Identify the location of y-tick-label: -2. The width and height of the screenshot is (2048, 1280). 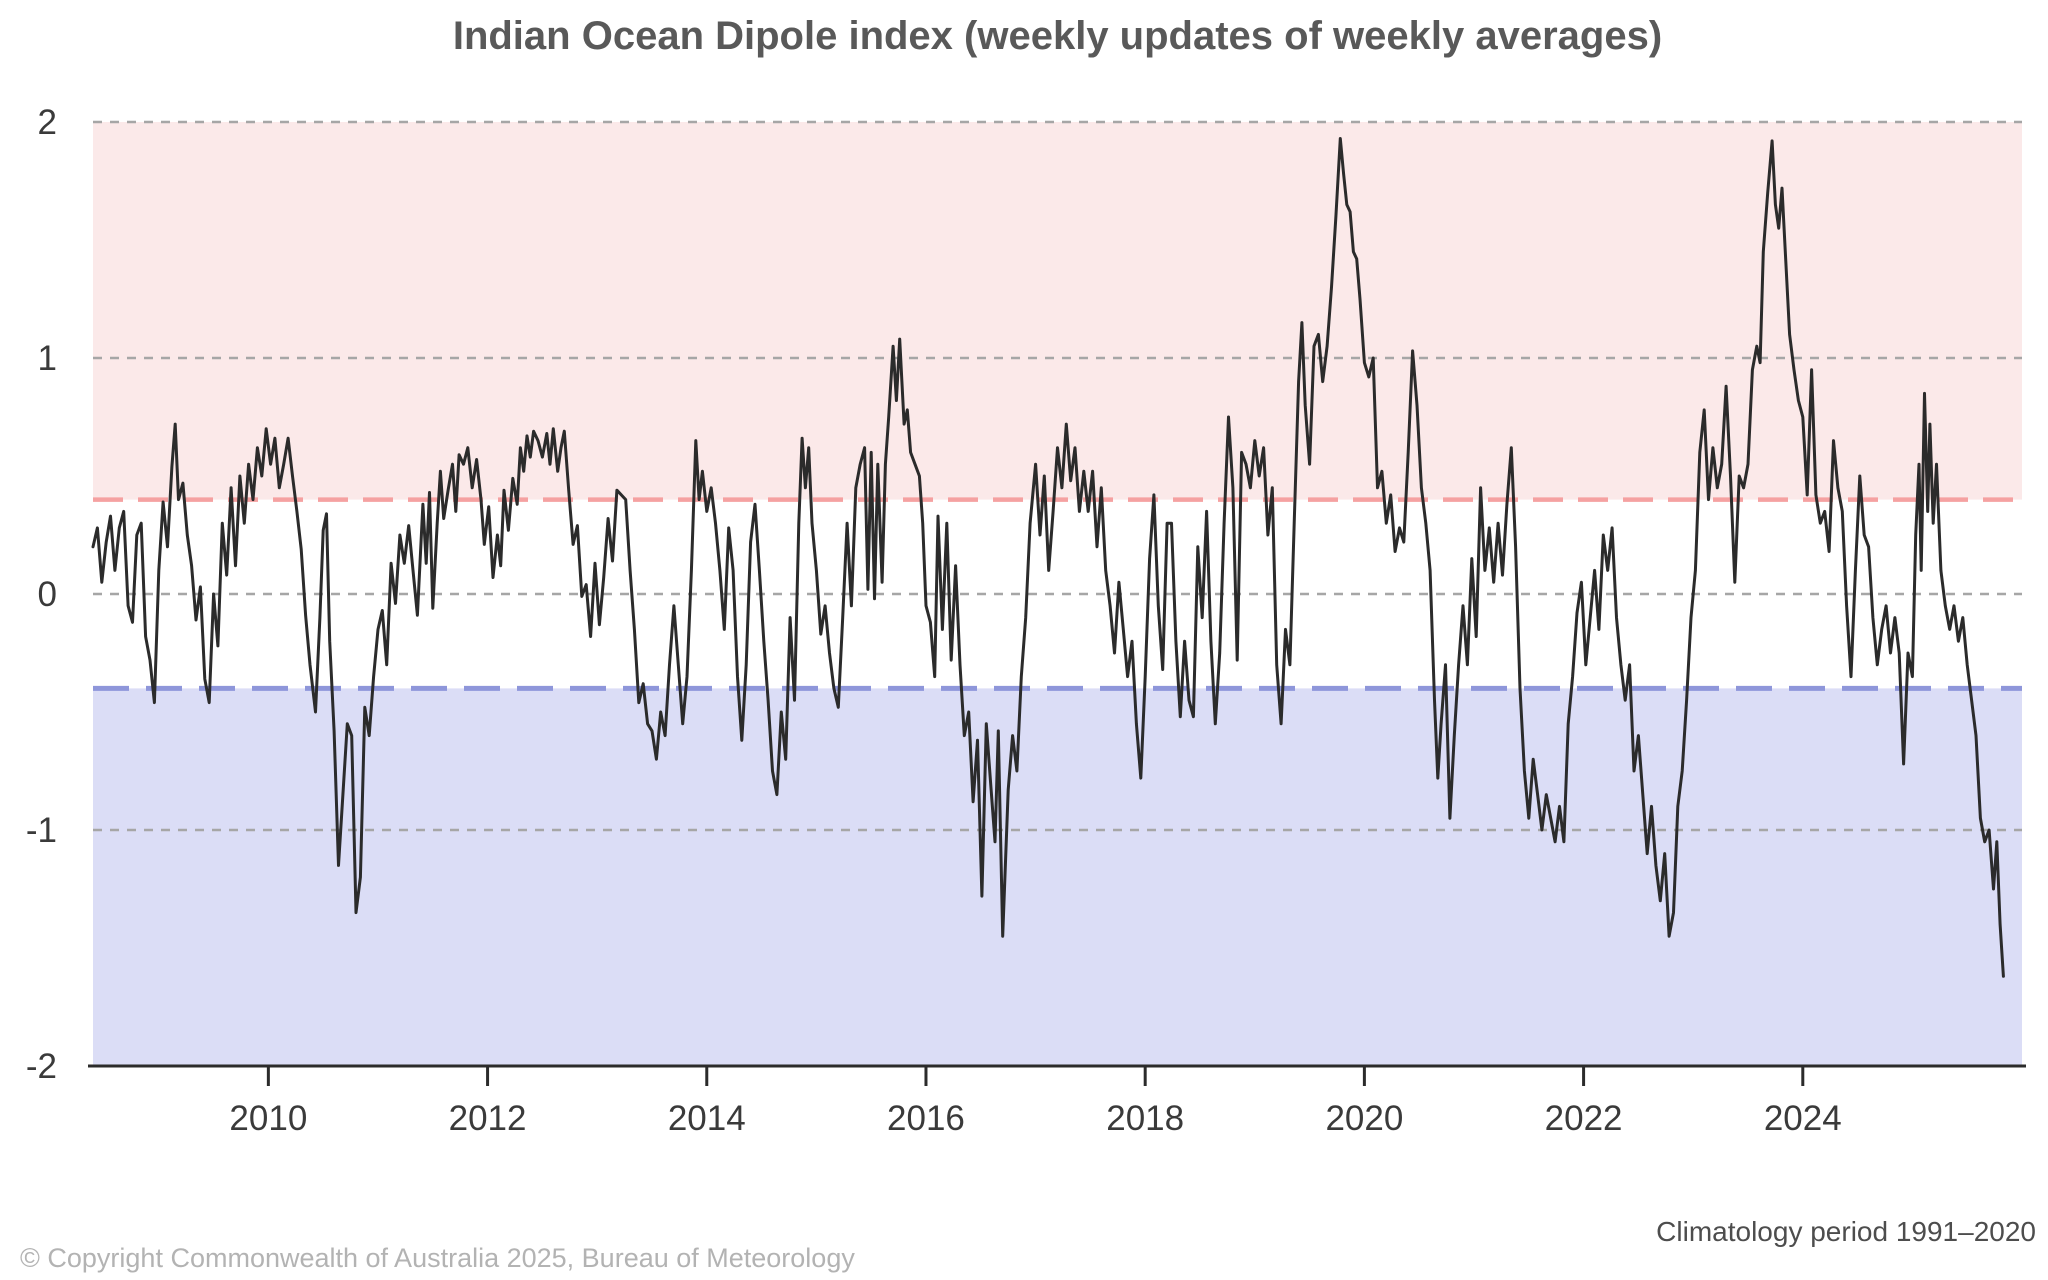
(41, 1066).